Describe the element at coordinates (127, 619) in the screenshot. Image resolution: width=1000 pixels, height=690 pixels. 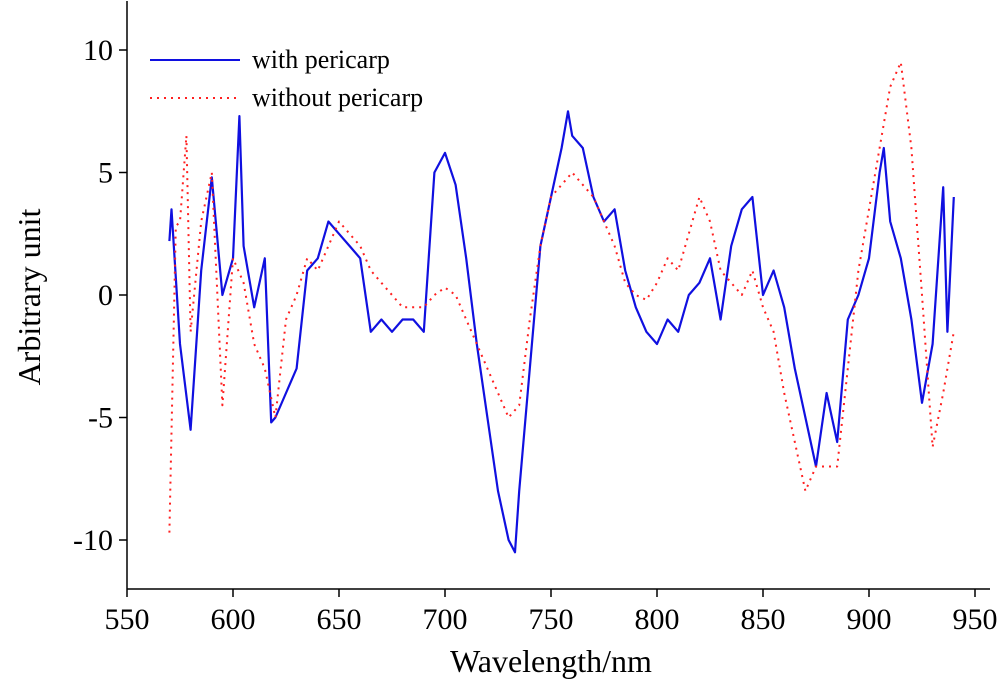
I see `x-tick-label: 550` at that location.